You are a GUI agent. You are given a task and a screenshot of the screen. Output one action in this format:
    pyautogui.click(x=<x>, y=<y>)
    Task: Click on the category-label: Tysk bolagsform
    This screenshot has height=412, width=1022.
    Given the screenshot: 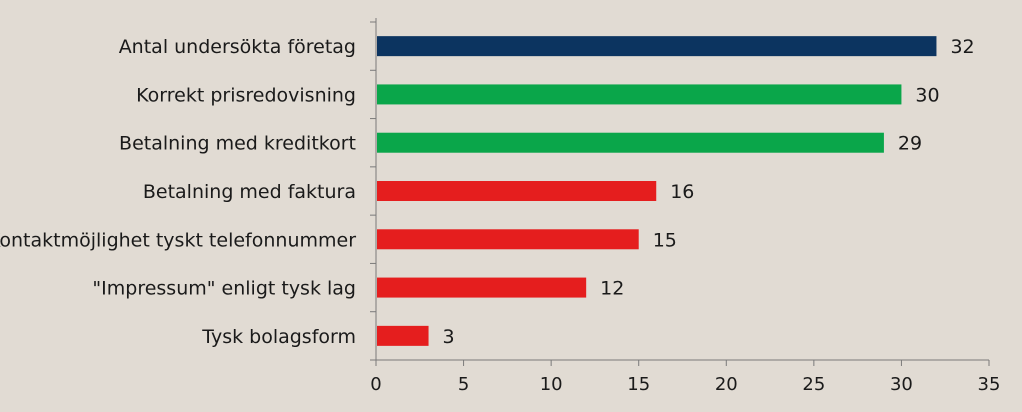 What is the action you would take?
    pyautogui.click(x=278, y=337)
    